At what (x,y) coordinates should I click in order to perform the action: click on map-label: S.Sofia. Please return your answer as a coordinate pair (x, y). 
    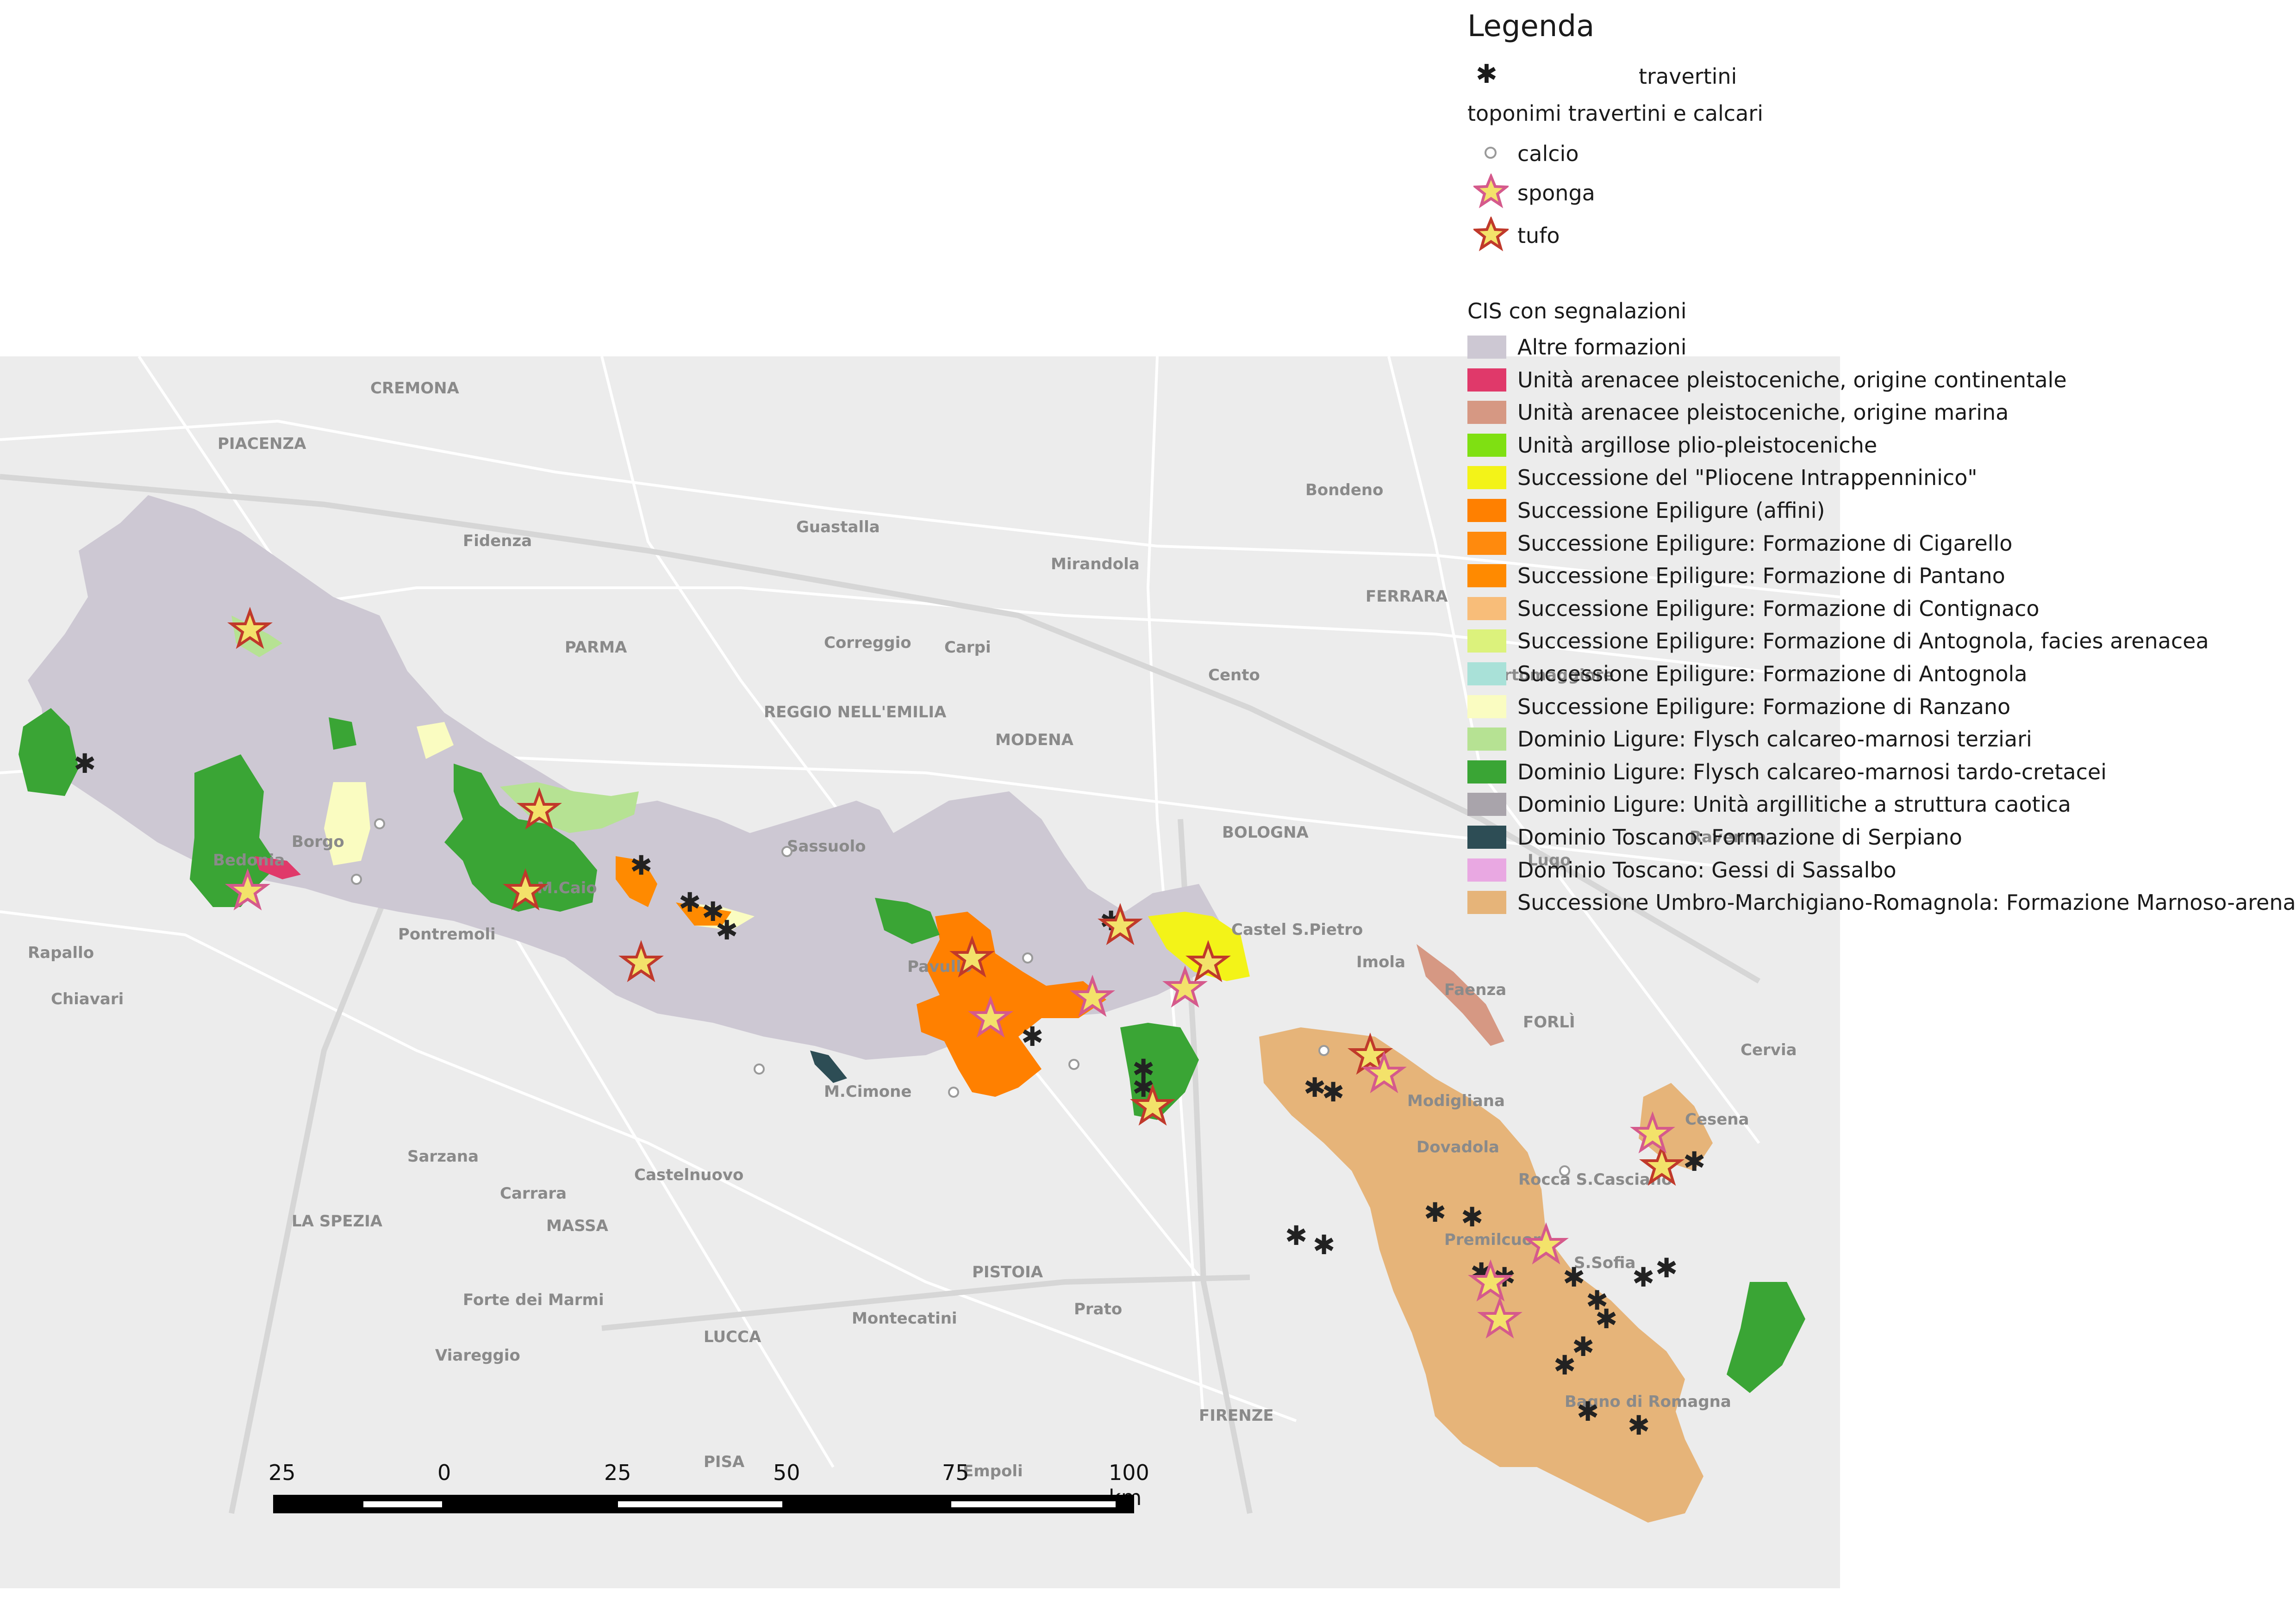
    Looking at the image, I should click on (1604, 1263).